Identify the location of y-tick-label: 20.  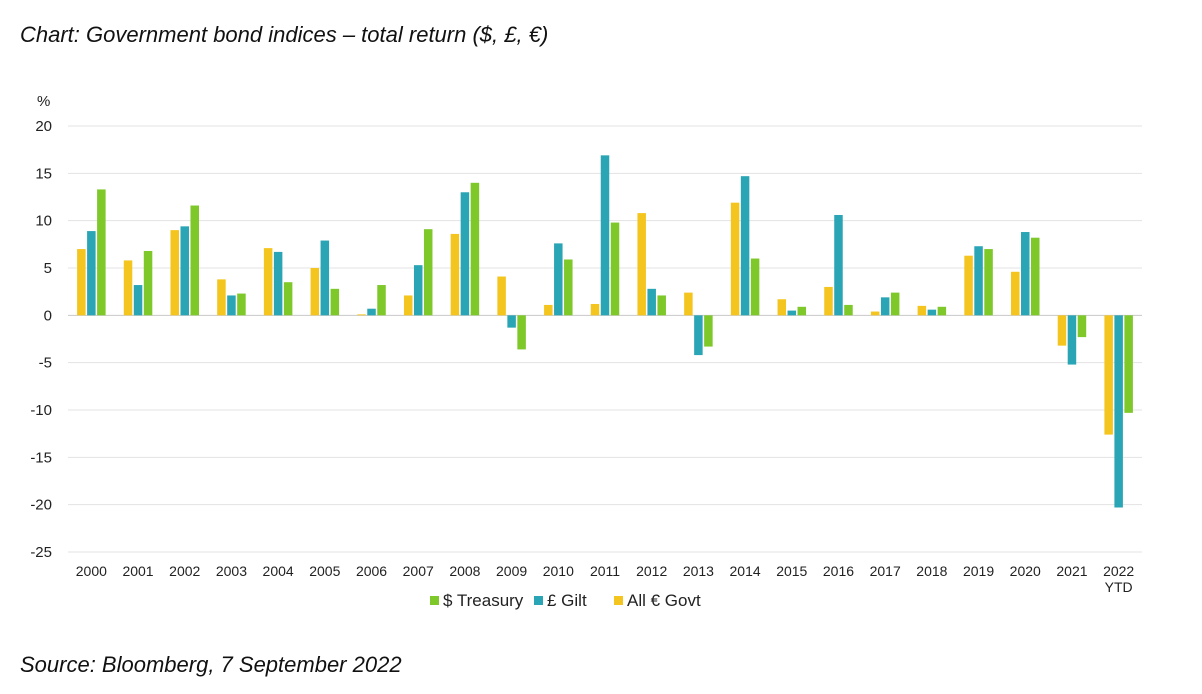
(43, 126).